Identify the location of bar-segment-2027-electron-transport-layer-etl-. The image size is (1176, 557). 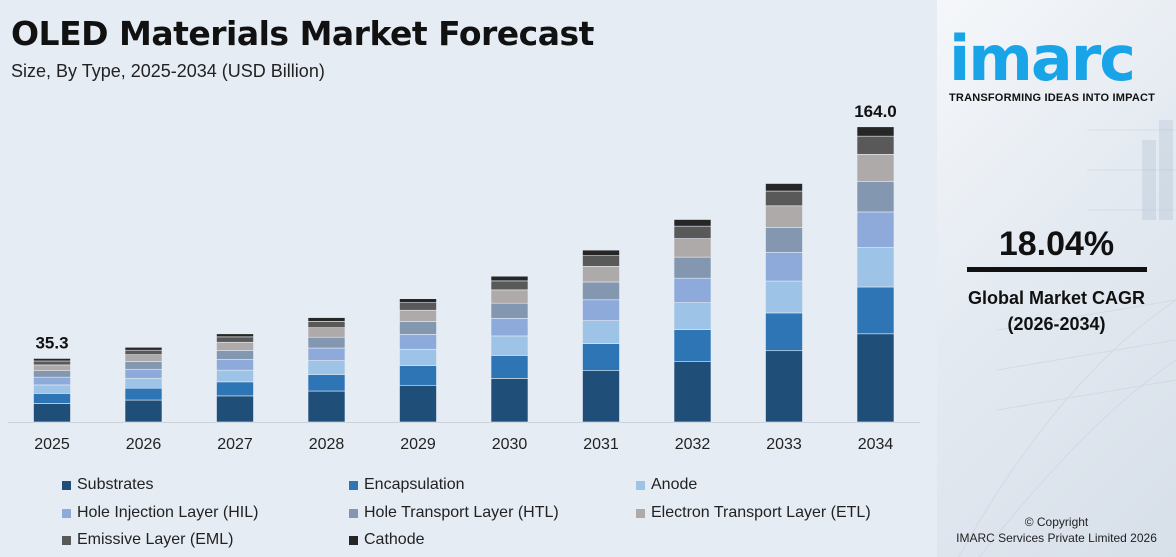
(235, 346).